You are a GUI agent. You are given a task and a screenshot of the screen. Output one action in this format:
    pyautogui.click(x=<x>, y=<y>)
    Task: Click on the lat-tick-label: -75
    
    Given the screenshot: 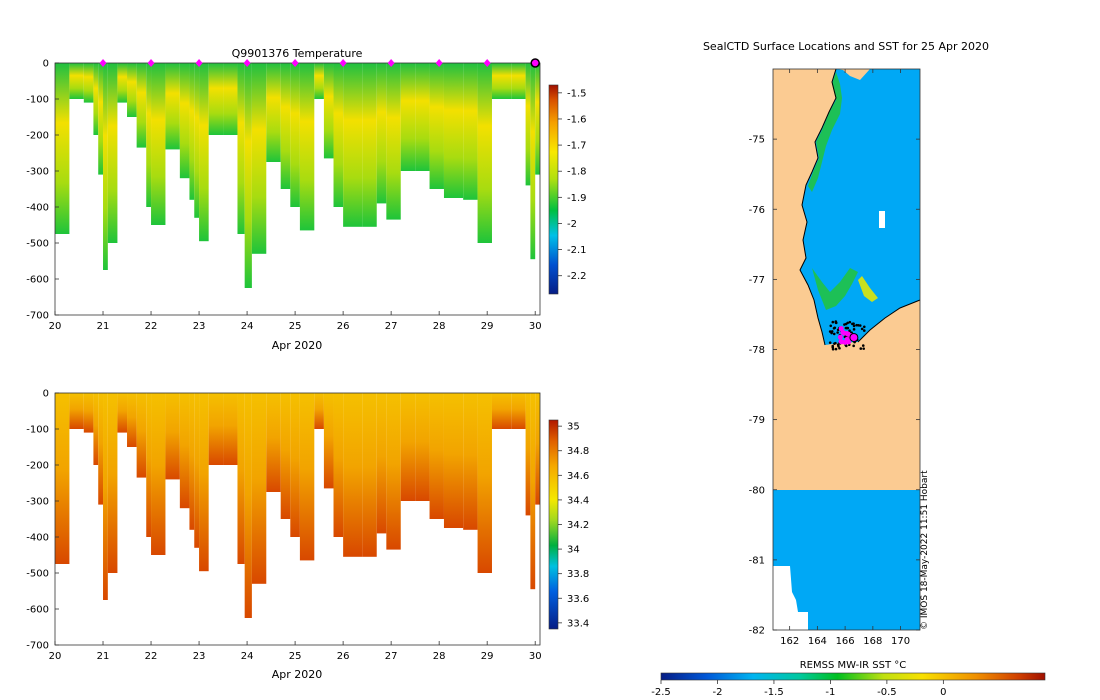 What is the action you would take?
    pyautogui.click(x=757, y=140)
    